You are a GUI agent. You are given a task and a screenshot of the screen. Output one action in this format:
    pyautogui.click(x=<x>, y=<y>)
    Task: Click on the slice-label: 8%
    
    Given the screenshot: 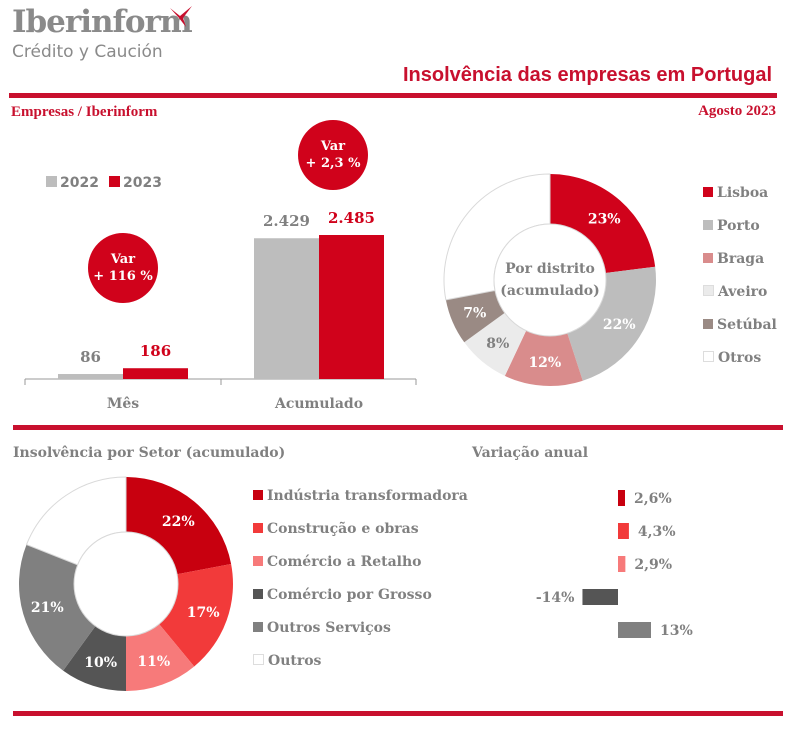 What is the action you would take?
    pyautogui.click(x=497, y=344)
    